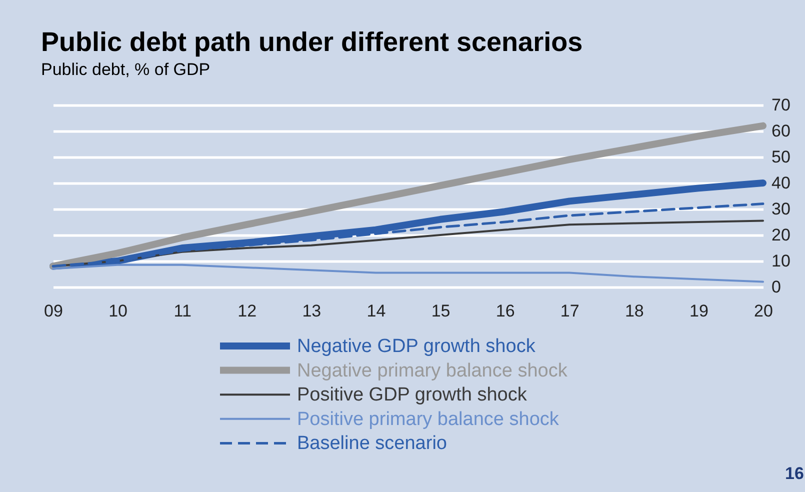 Image resolution: width=805 pixels, height=492 pixels. I want to click on x-tick-label: 13, so click(312, 311).